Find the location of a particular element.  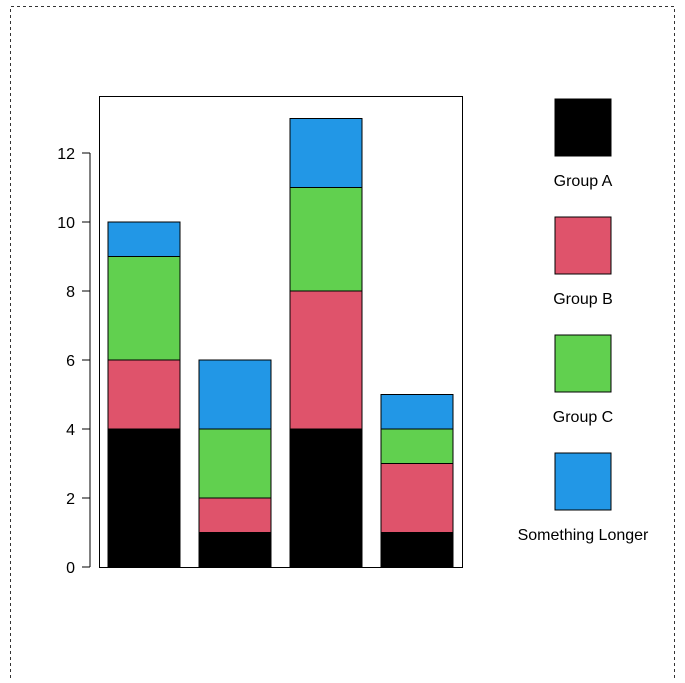

y-axis: 0 2 4 6 8 10 12 is located at coordinates (74, 361).